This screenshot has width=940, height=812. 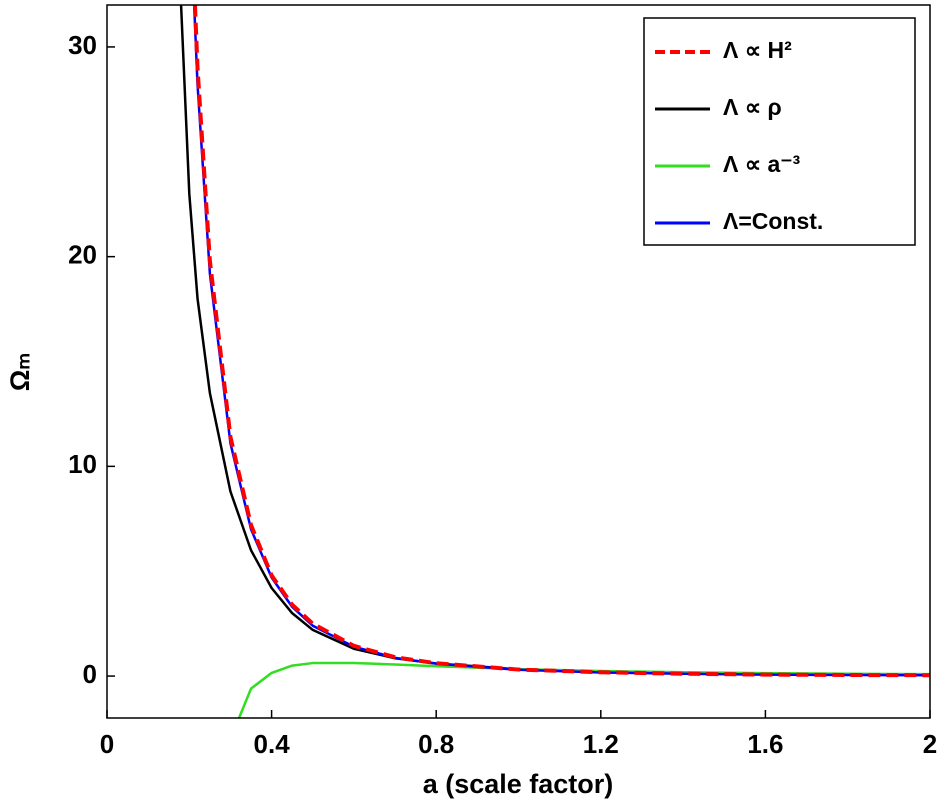 What do you see at coordinates (82, 255) in the screenshot?
I see `y-tick-label: 20` at bounding box center [82, 255].